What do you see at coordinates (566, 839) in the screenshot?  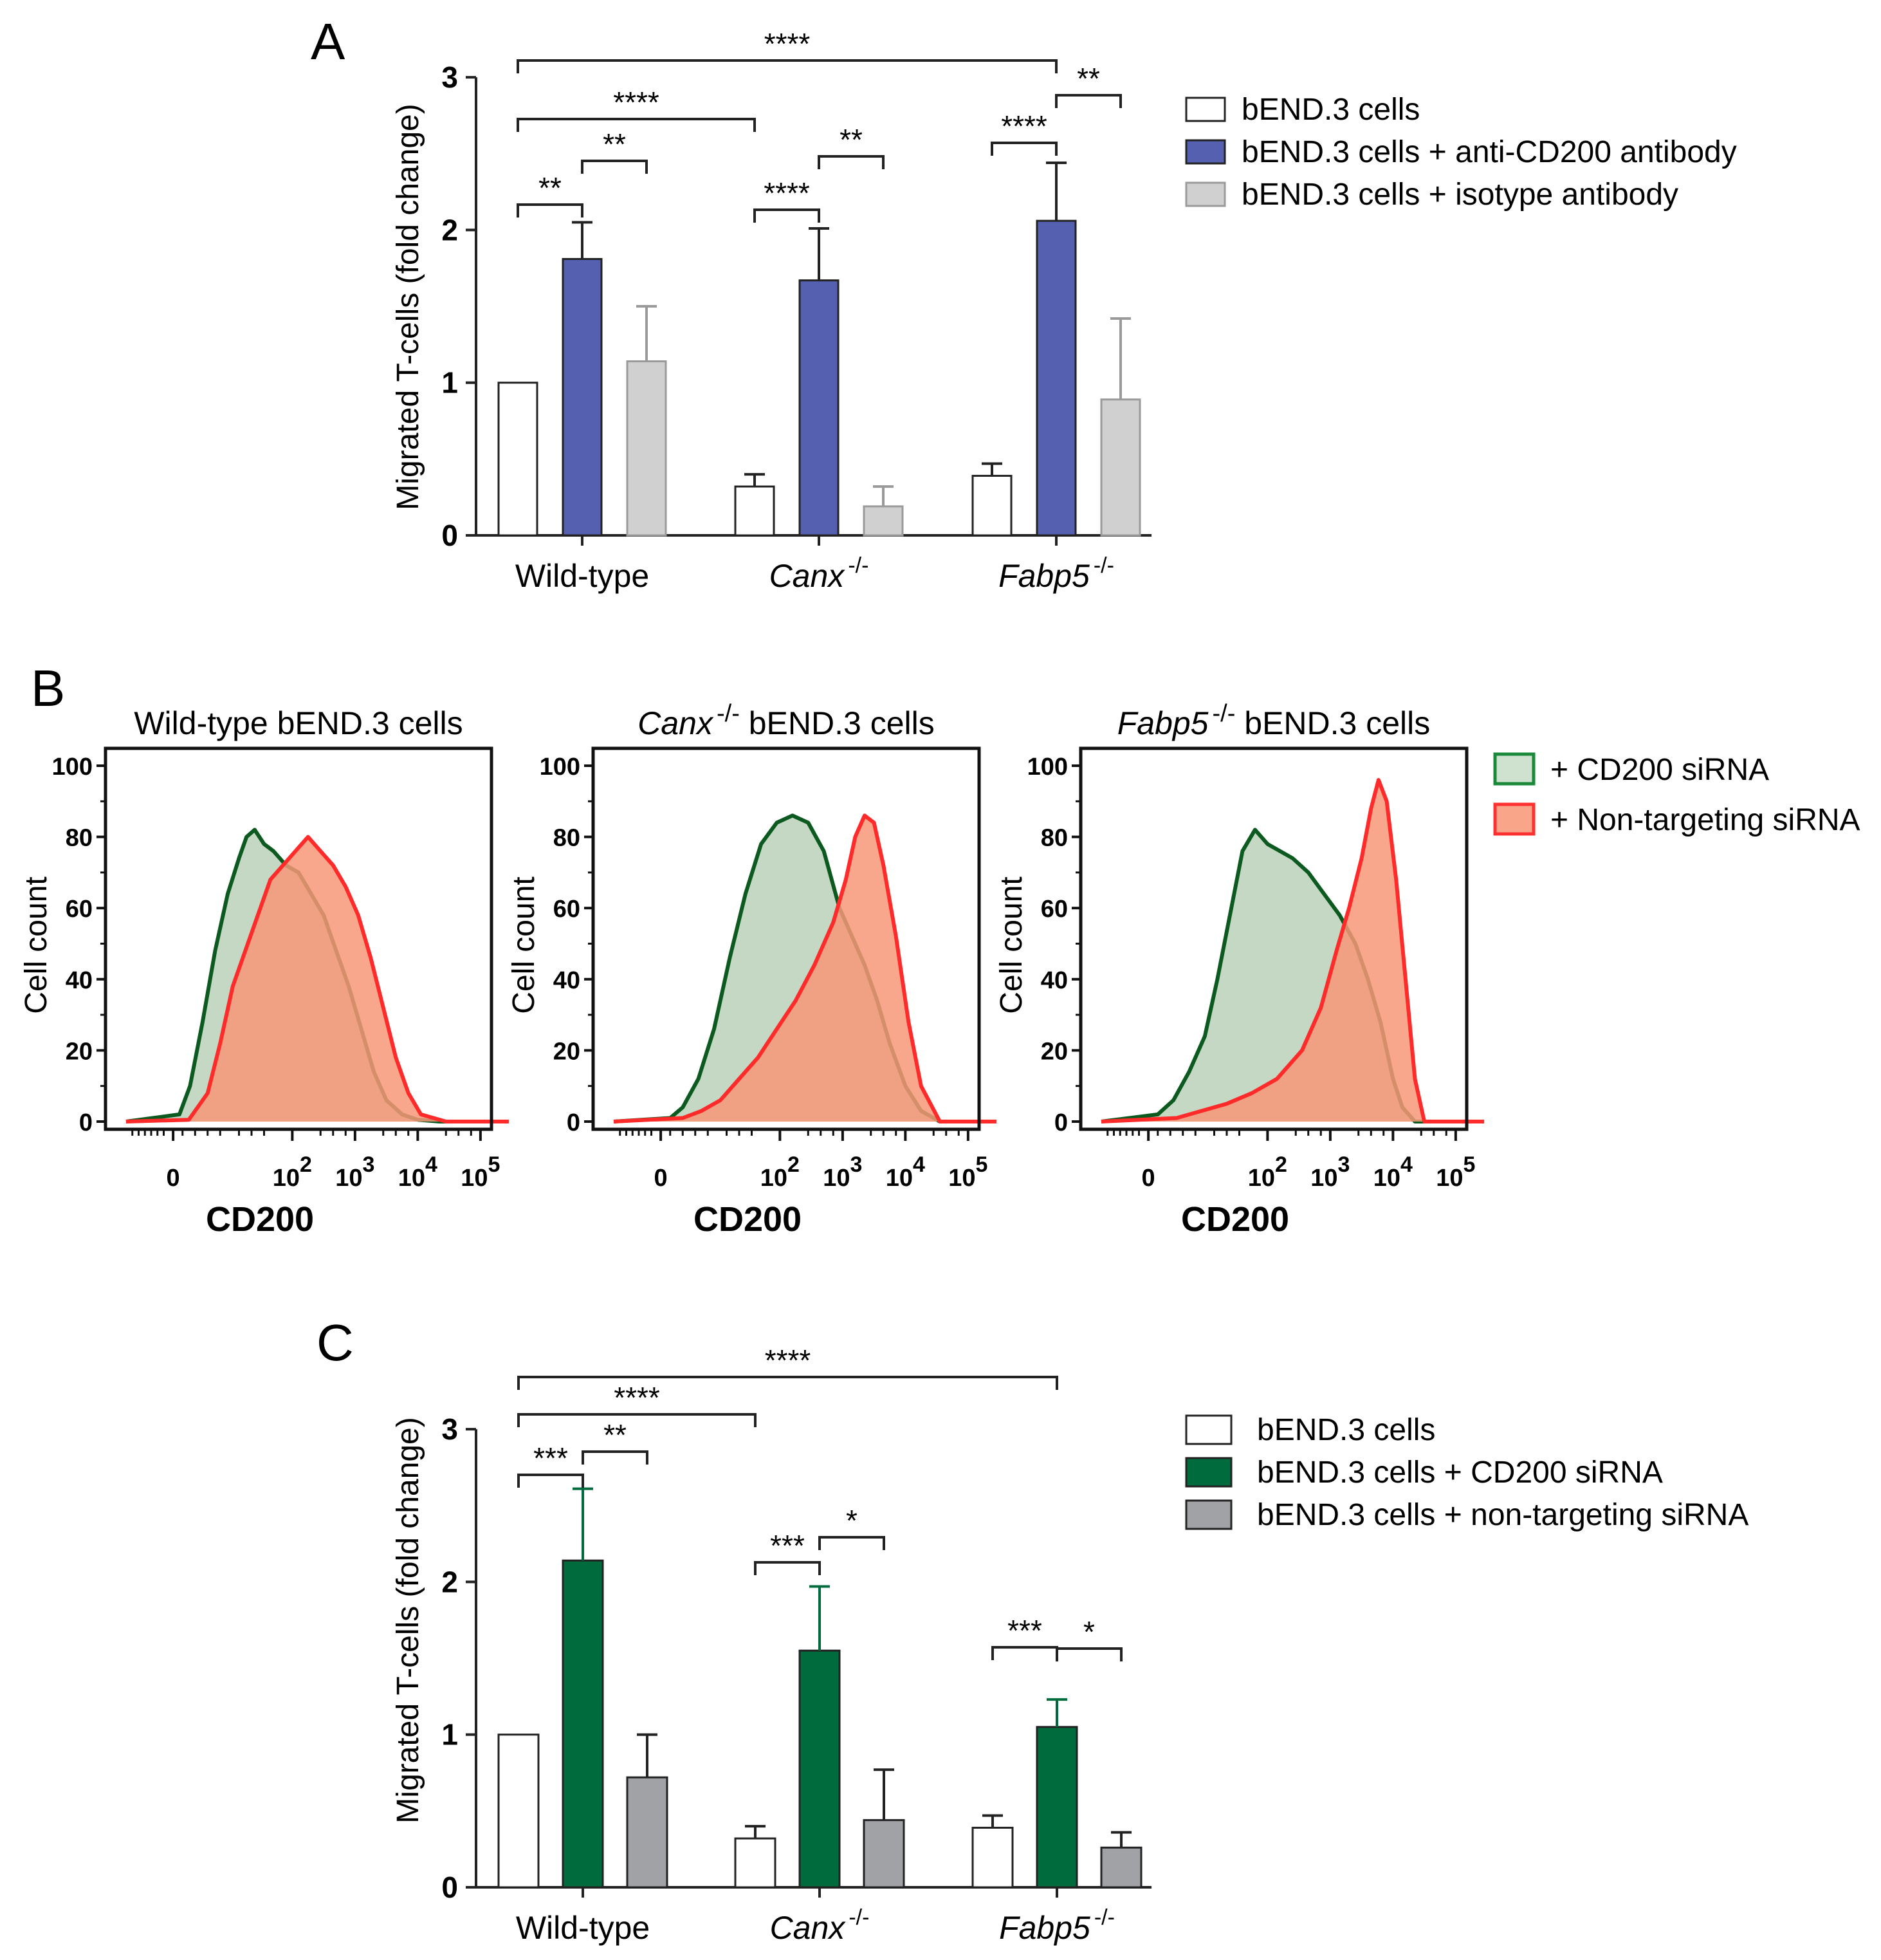 I see `histogram-2-y-tick-label: 80` at bounding box center [566, 839].